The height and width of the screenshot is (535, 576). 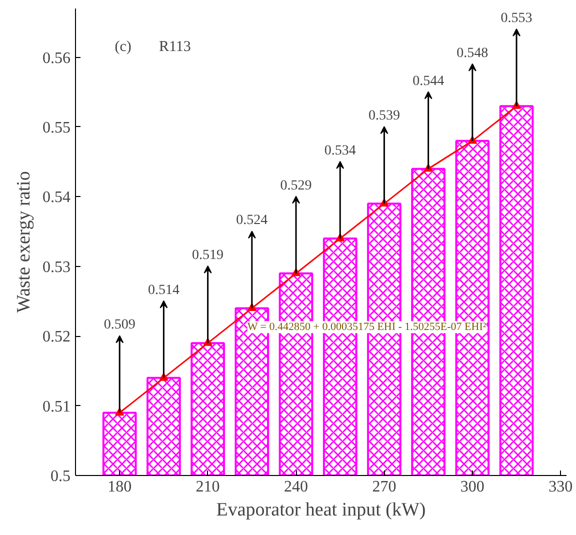 I want to click on annotation: (c), so click(x=123, y=47).